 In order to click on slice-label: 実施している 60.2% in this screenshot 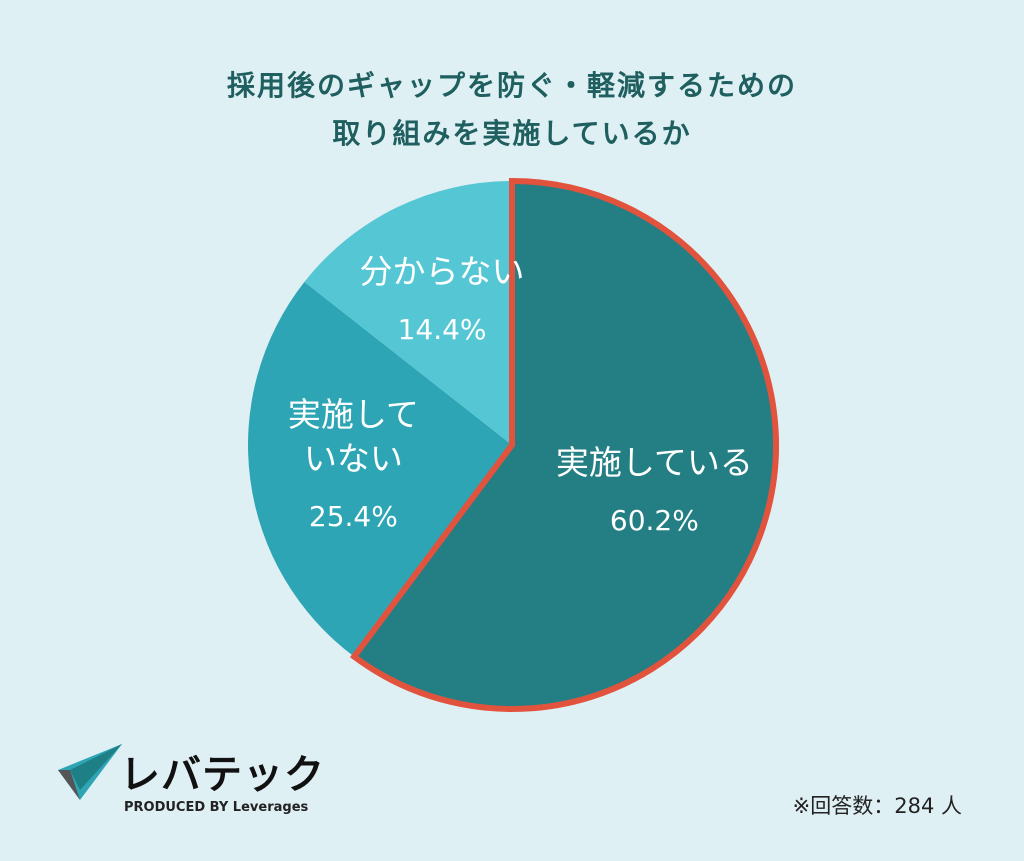, I will do `click(654, 492)`.